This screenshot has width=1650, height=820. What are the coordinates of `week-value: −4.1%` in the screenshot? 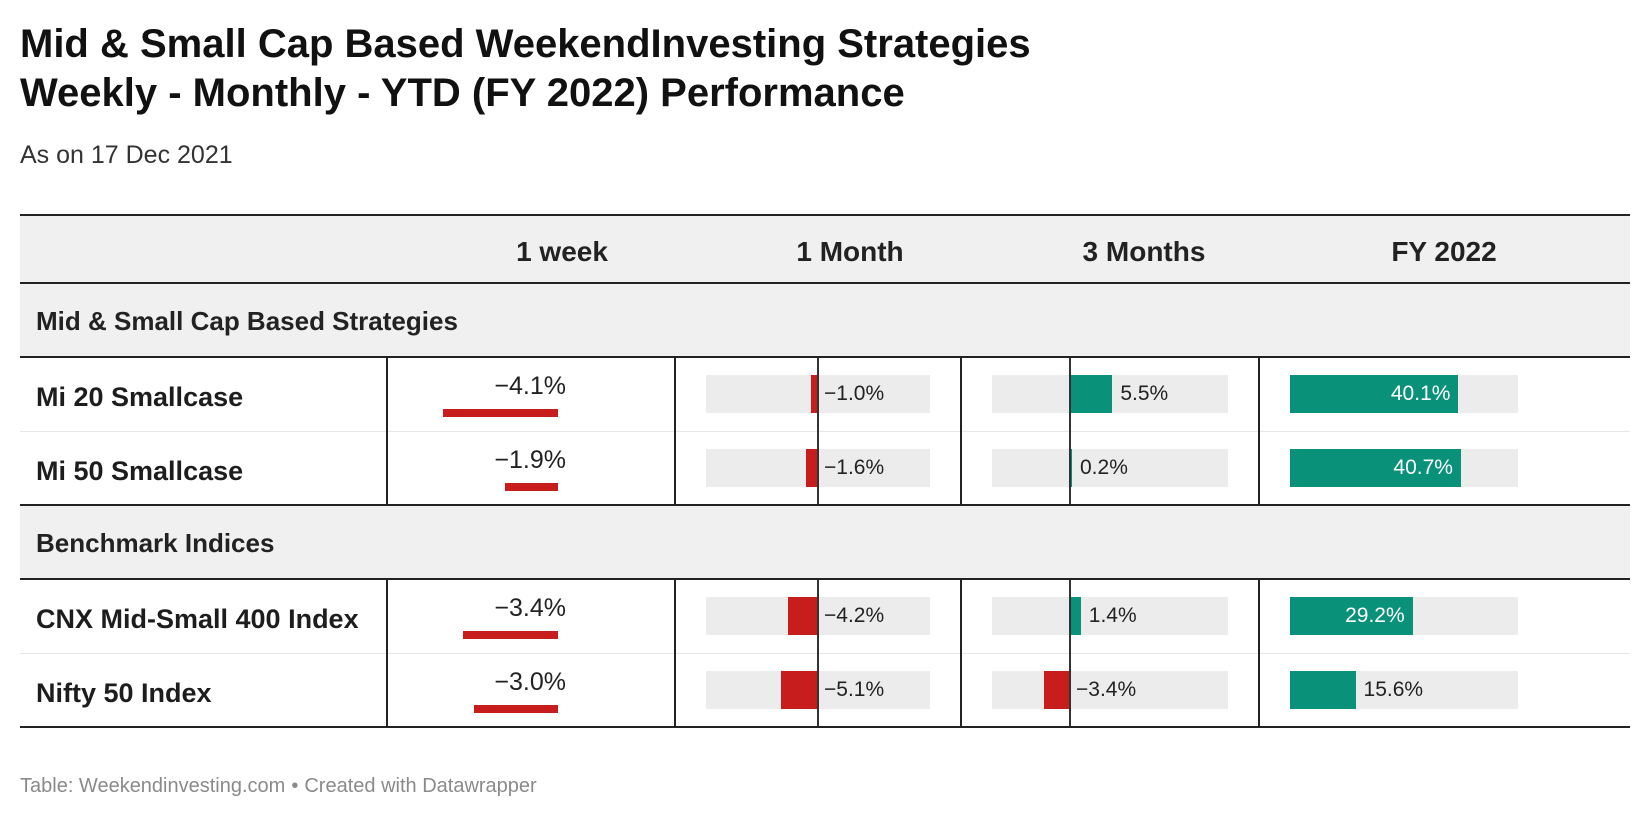 It's located at (530, 386).